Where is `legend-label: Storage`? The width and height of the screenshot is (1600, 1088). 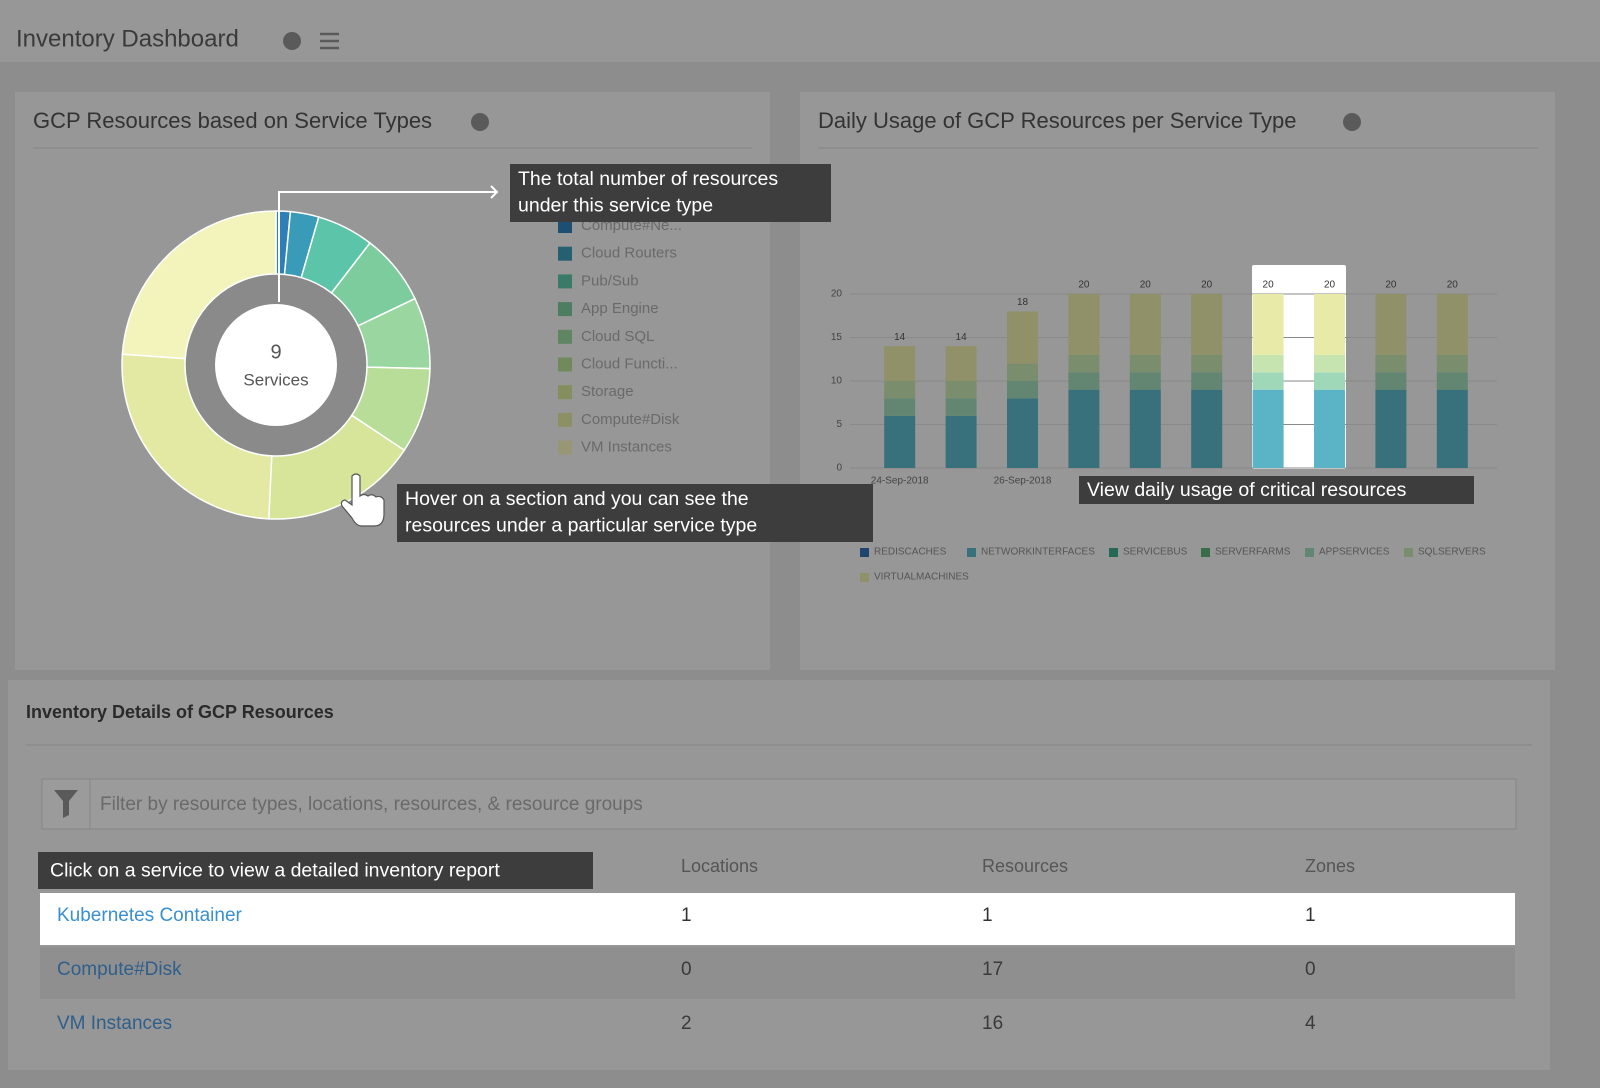 legend-label: Storage is located at coordinates (607, 391).